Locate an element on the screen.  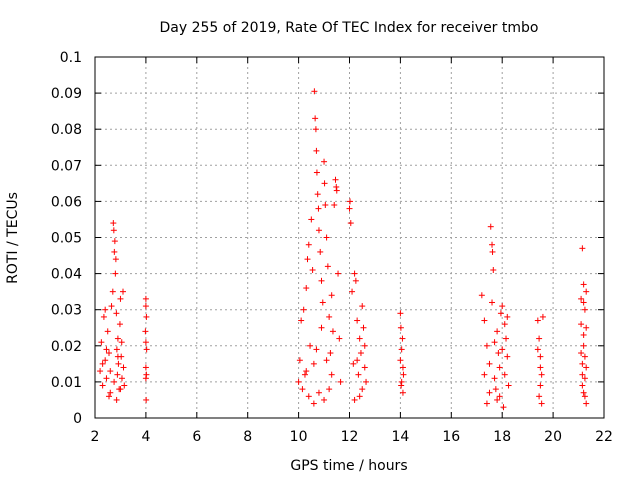
y-tick-label: 0.03 is located at coordinates (66, 311).